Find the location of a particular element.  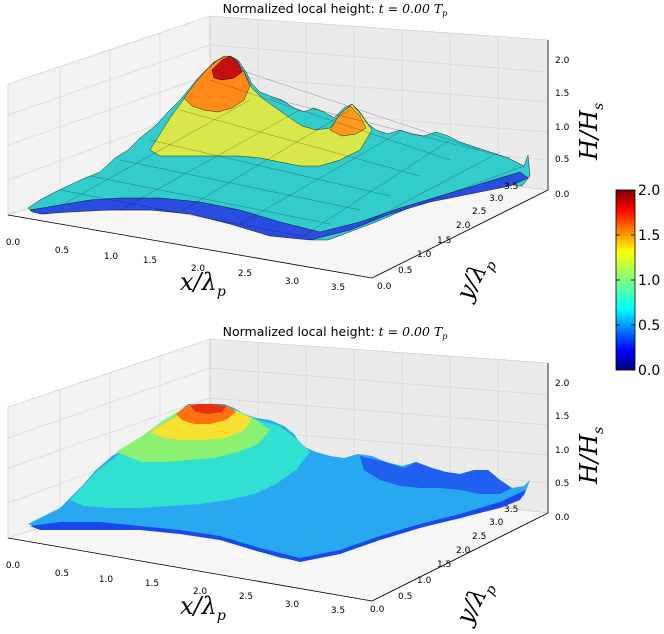

colorbar: 2.0 1.5 1.0 0.5 0.0 is located at coordinates (637, 281).